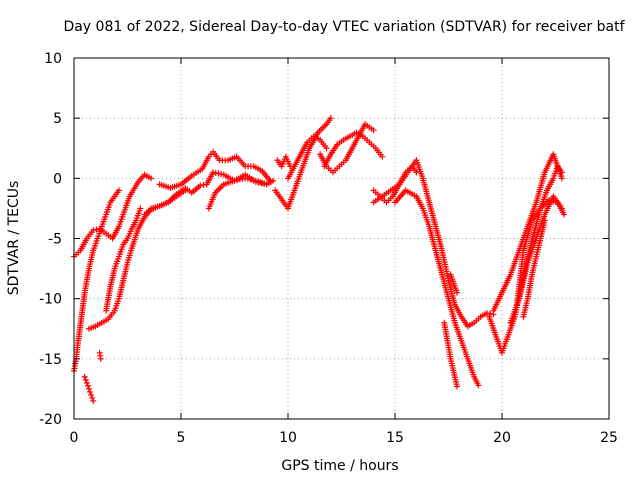 The height and width of the screenshot is (485, 640). I want to click on series-track-l, so click(307, 157).